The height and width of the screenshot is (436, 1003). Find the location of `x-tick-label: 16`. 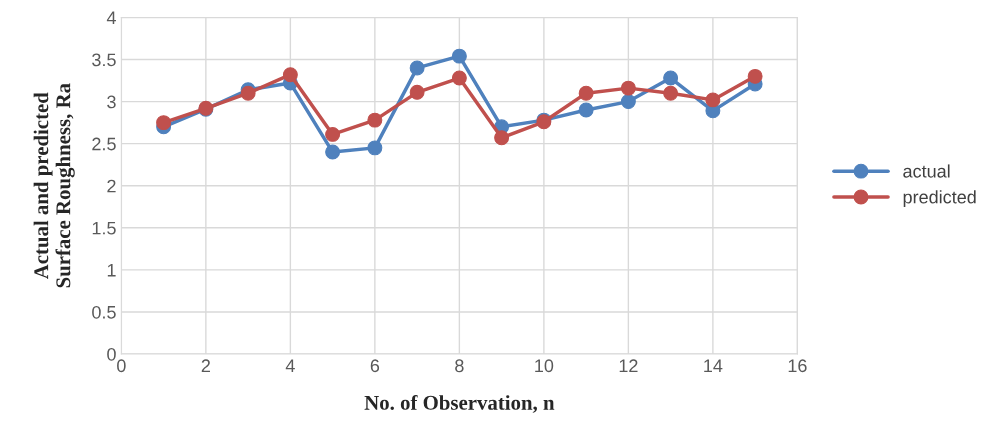

x-tick-label: 16 is located at coordinates (797, 366).